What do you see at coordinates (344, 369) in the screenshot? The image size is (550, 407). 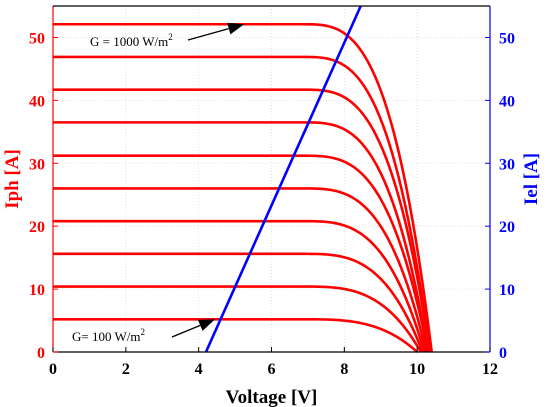 I see `x-tick-label: 8` at bounding box center [344, 369].